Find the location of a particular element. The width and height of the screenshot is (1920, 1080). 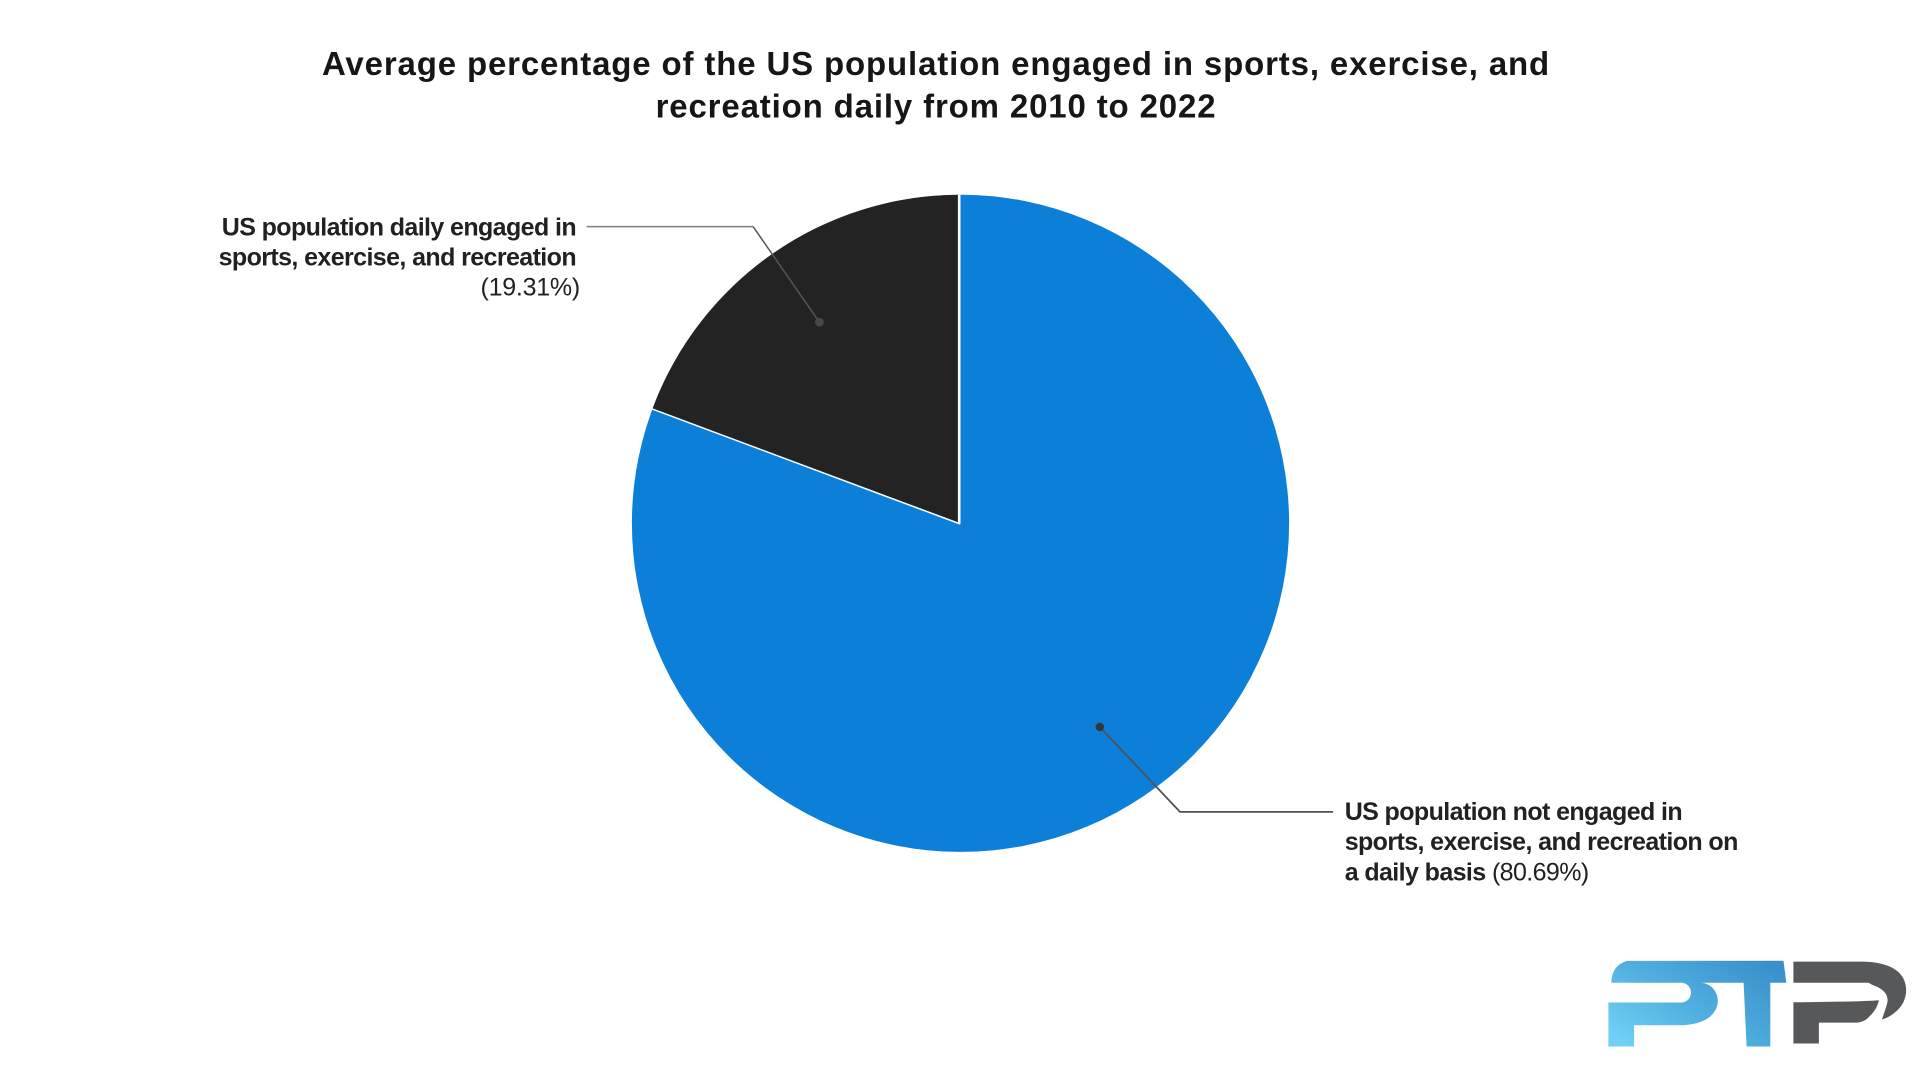

svg-text: a daily basis (80.69%) is located at coordinates (1467, 872).